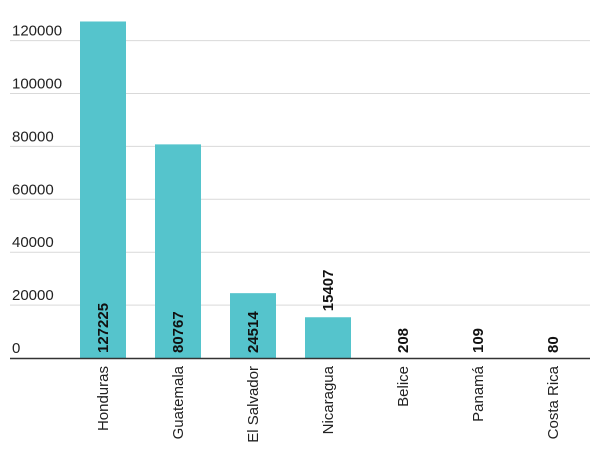  I want to click on x-tick-label: Nicaragua, so click(328, 399).